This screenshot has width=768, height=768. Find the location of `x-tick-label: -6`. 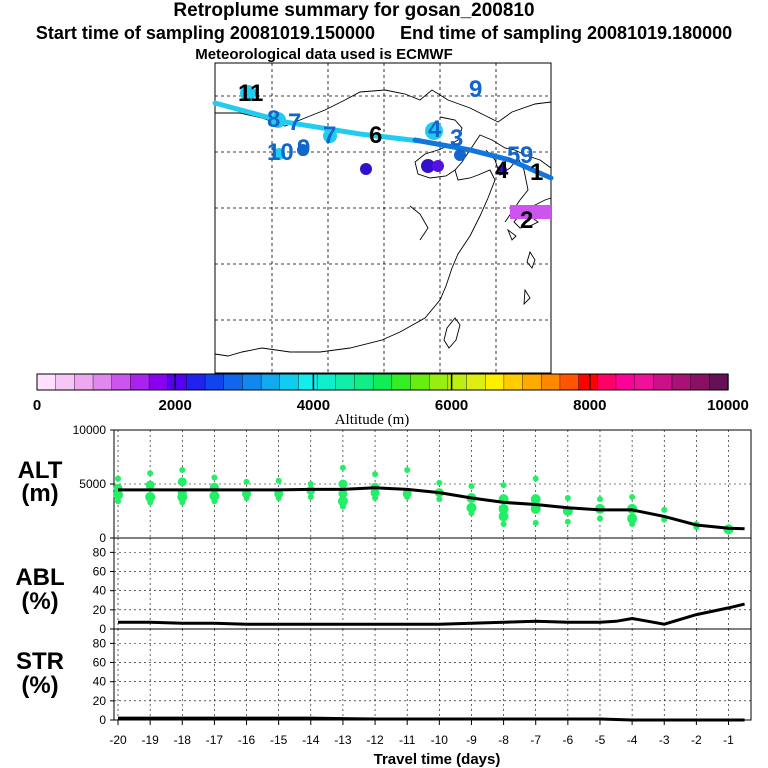

x-tick-label: -6 is located at coordinates (568, 740).